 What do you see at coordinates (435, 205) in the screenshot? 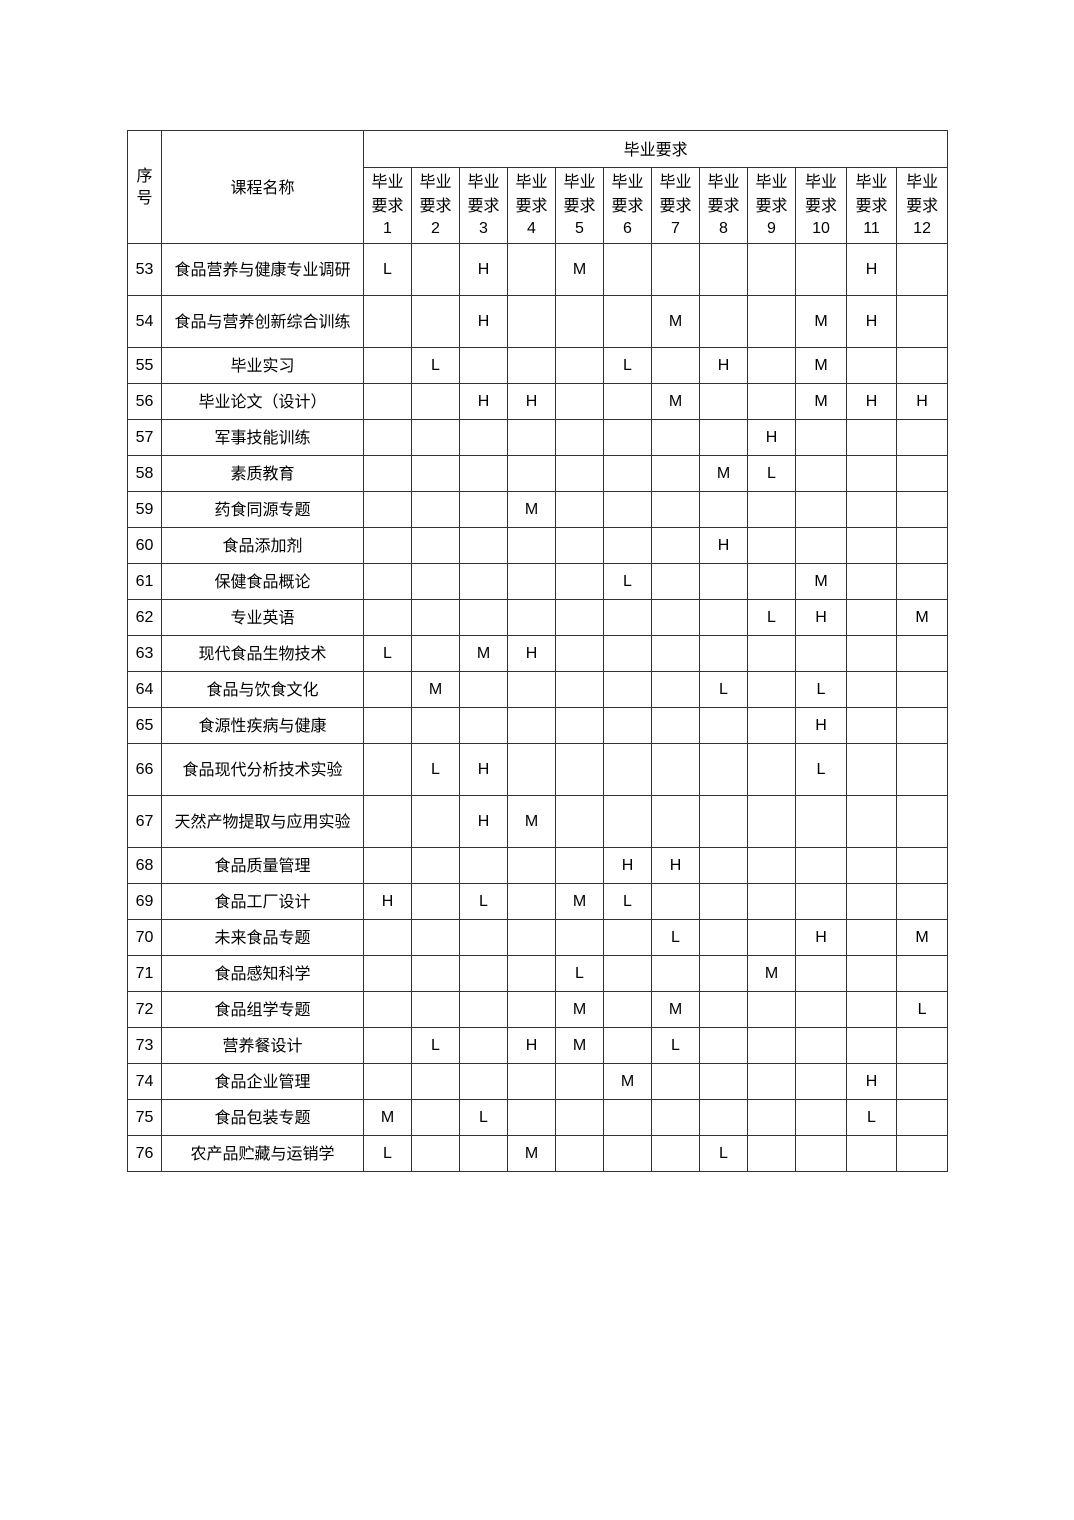
I see `requirement-header-2: 毕业要求 2` at bounding box center [435, 205].